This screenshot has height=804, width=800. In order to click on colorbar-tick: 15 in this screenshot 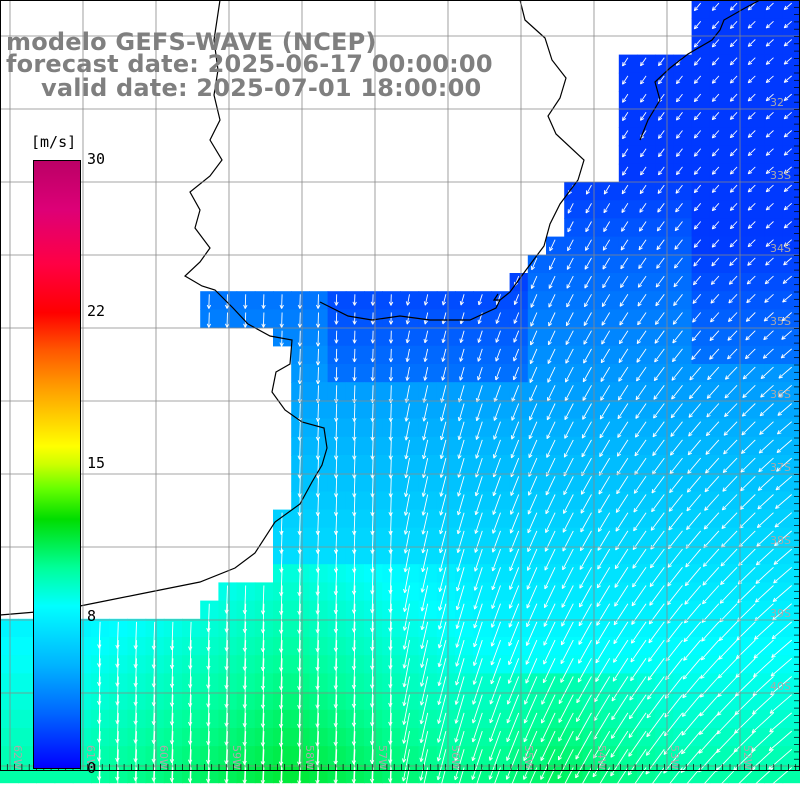, I will do `click(96, 463)`.